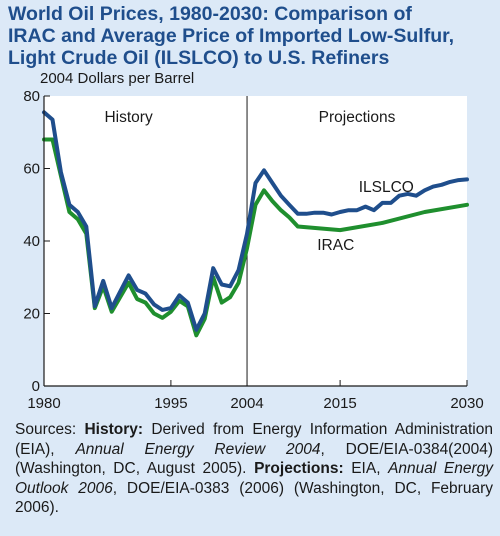 The width and height of the screenshot is (500, 536). I want to click on y-tick-label-40: 40, so click(31, 241).